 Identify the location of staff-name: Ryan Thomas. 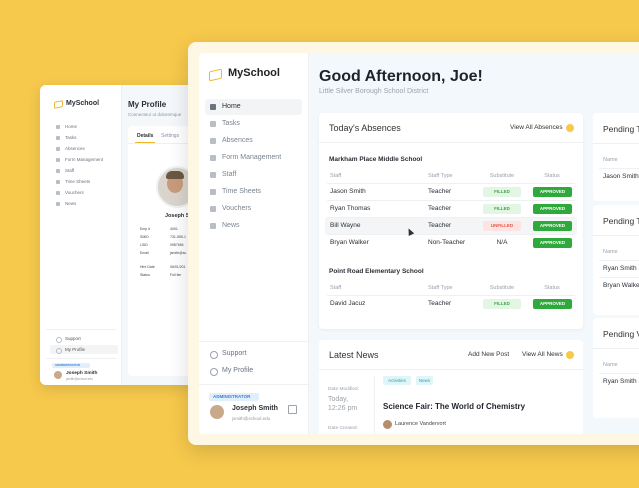
(350, 209).